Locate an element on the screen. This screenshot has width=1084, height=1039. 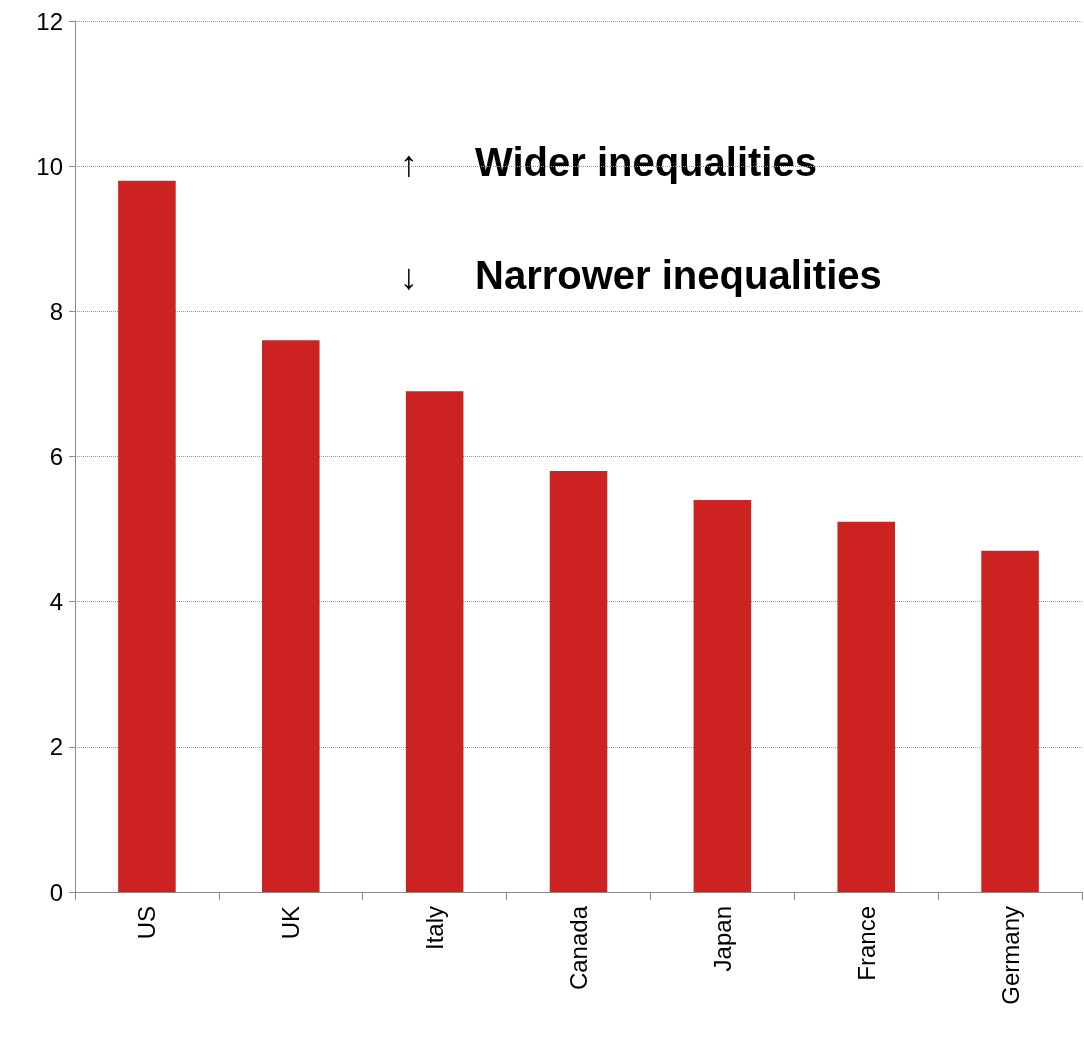
x-tick-label: UK is located at coordinates (291, 923).